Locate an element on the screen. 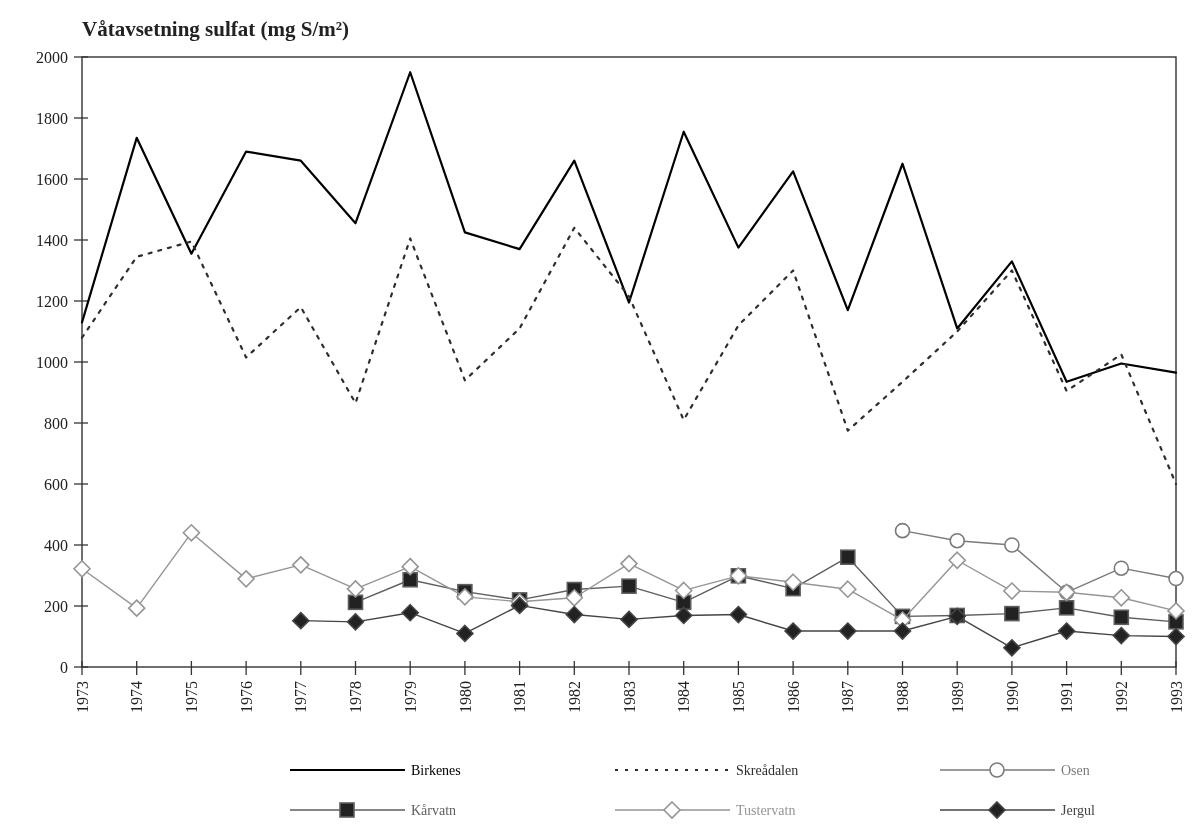 The height and width of the screenshot is (829, 1194). x-tick-label: 1985 is located at coordinates (738, 697).